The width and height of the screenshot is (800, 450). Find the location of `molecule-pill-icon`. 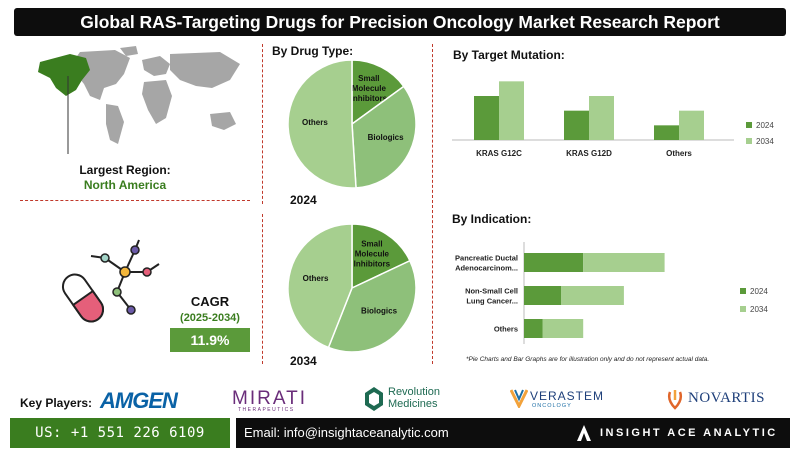

molecule-pill-icon is located at coordinates (110, 281).